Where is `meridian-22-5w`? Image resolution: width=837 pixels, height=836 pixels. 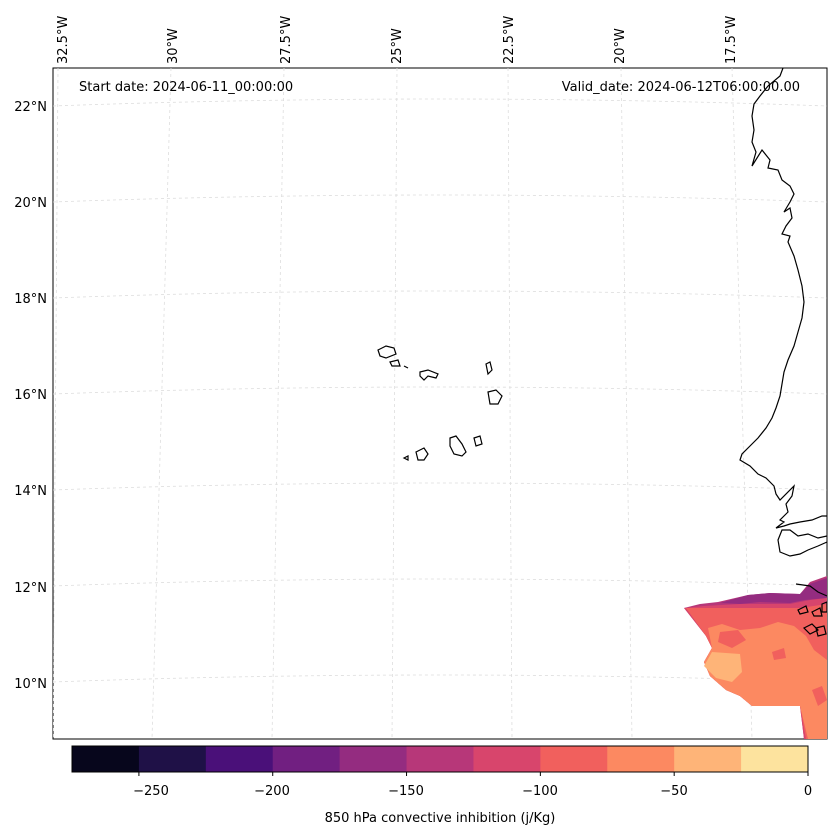
meridian-22-5w is located at coordinates (510, 403).